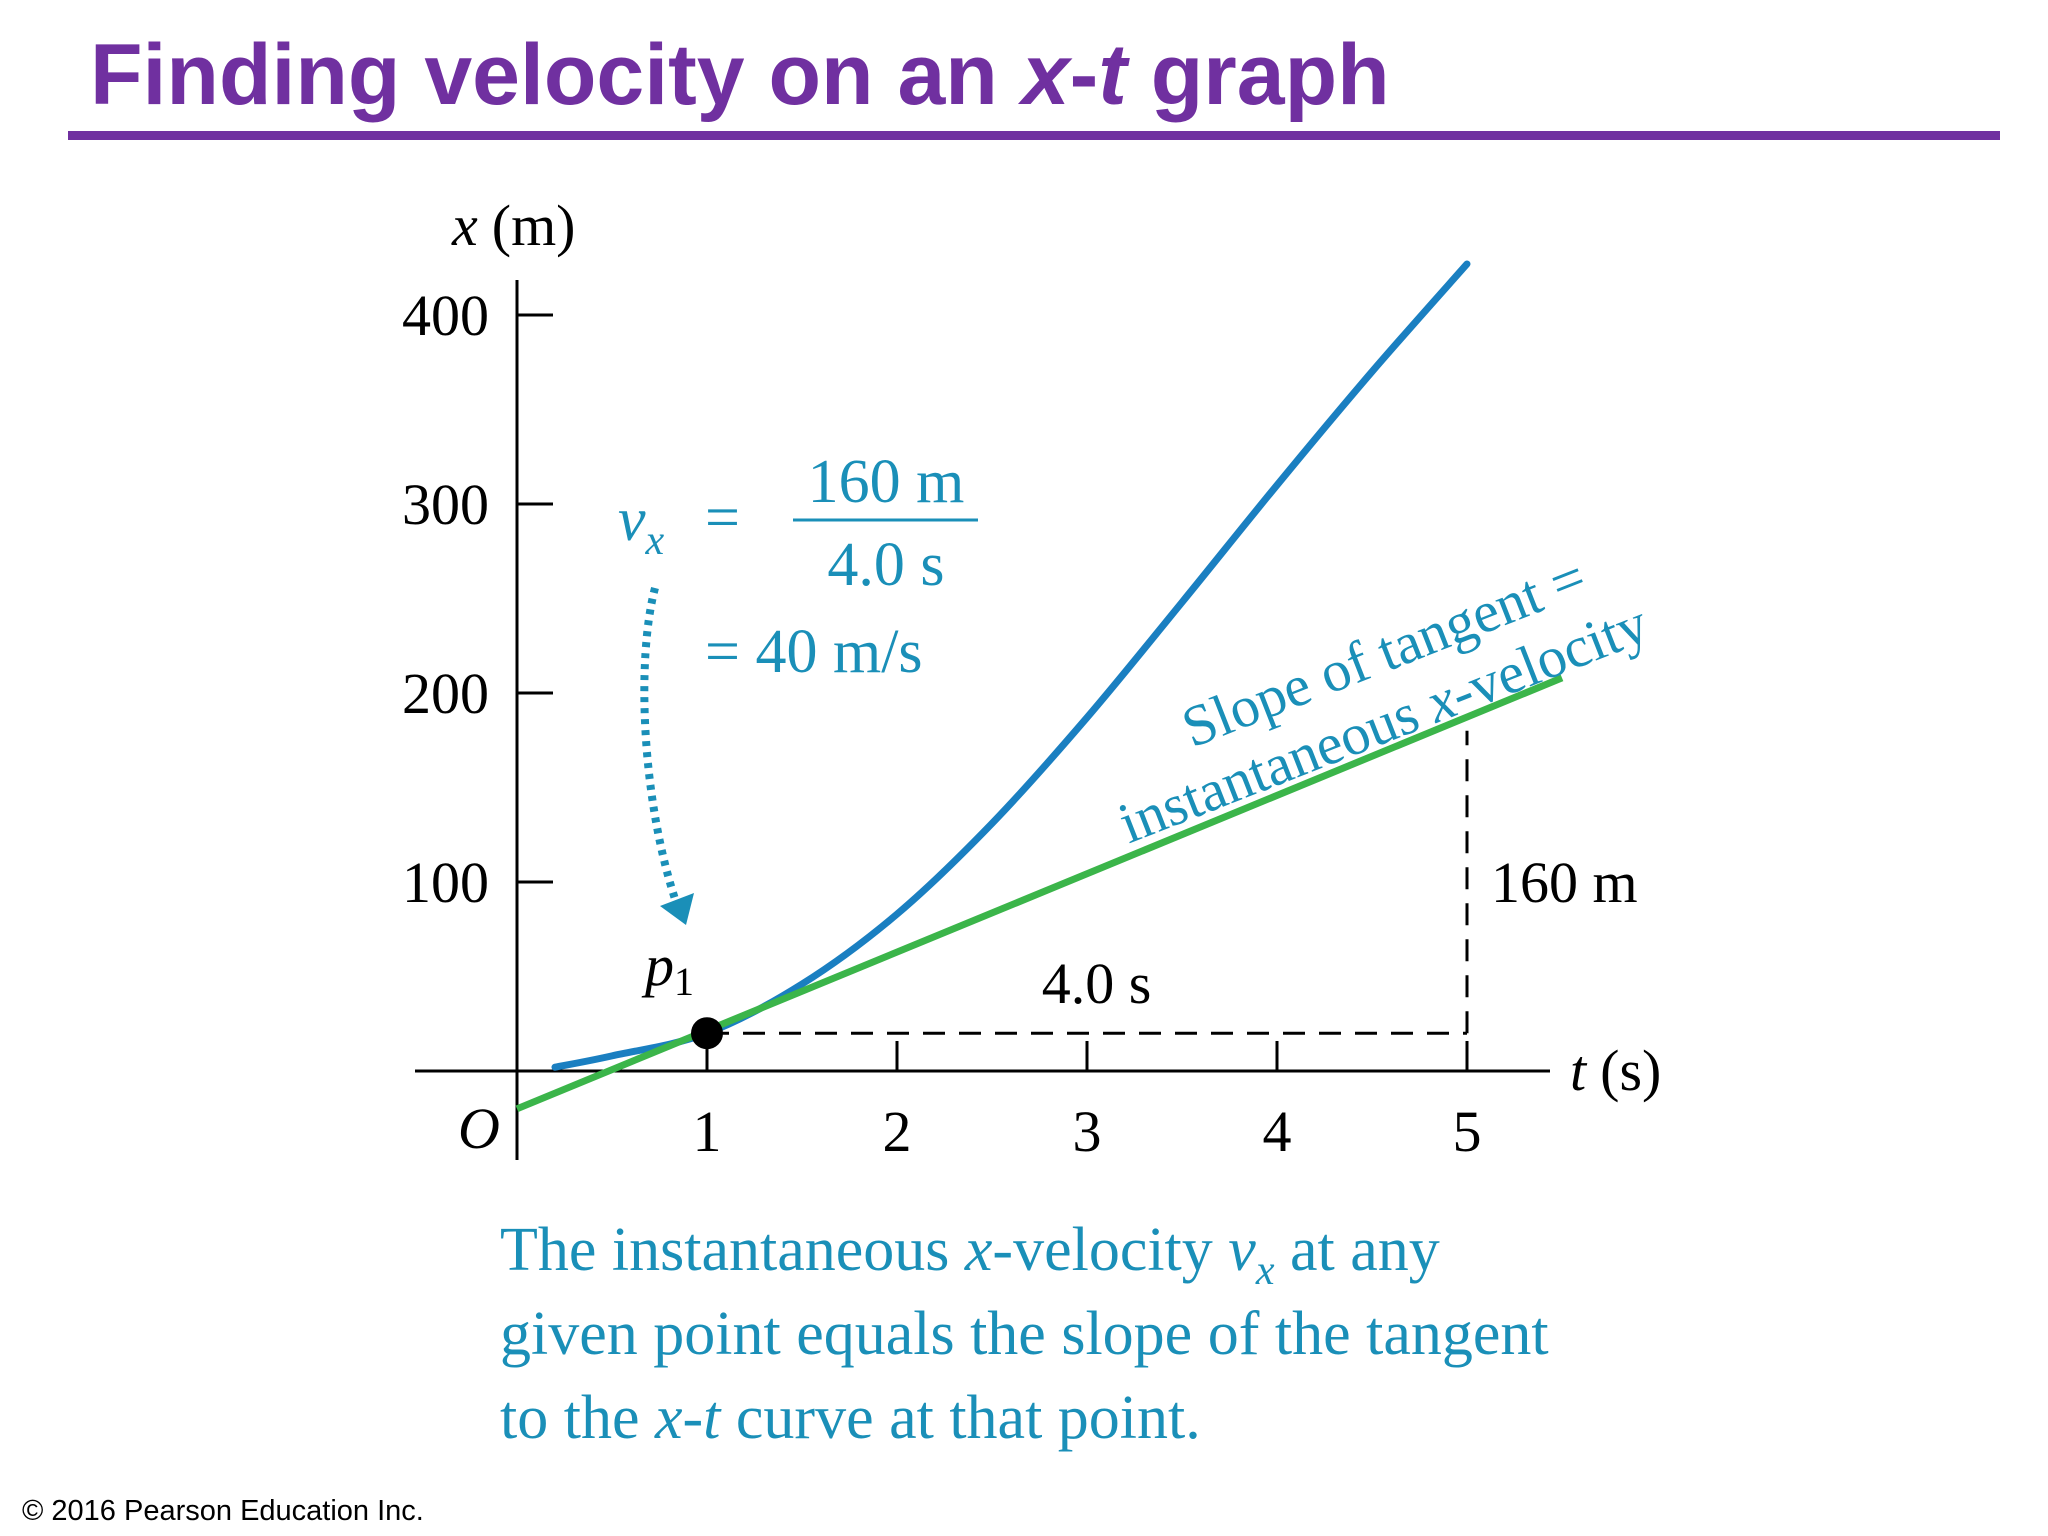 This screenshot has width=2048, height=1536. What do you see at coordinates (445, 504) in the screenshot?
I see `y-tick-label: 300` at bounding box center [445, 504].